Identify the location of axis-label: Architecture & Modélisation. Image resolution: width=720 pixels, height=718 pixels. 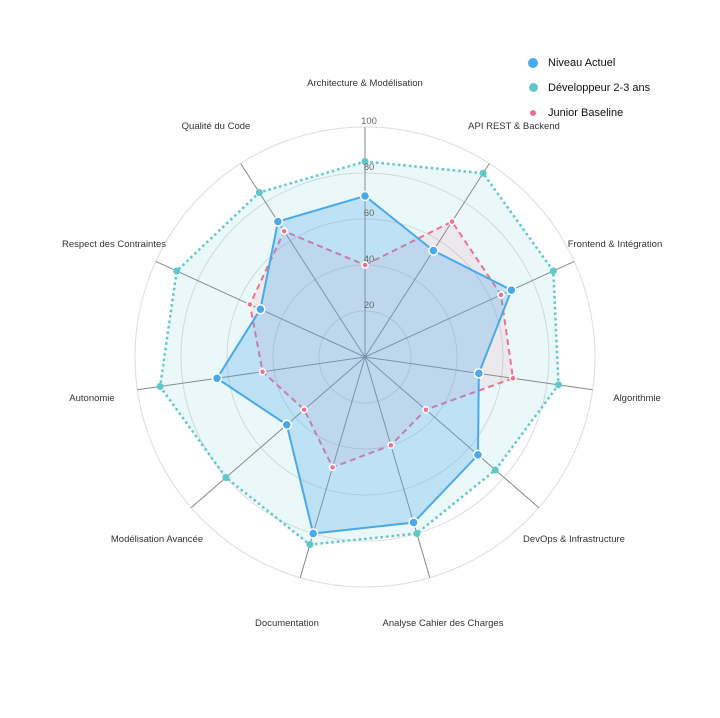
(365, 83).